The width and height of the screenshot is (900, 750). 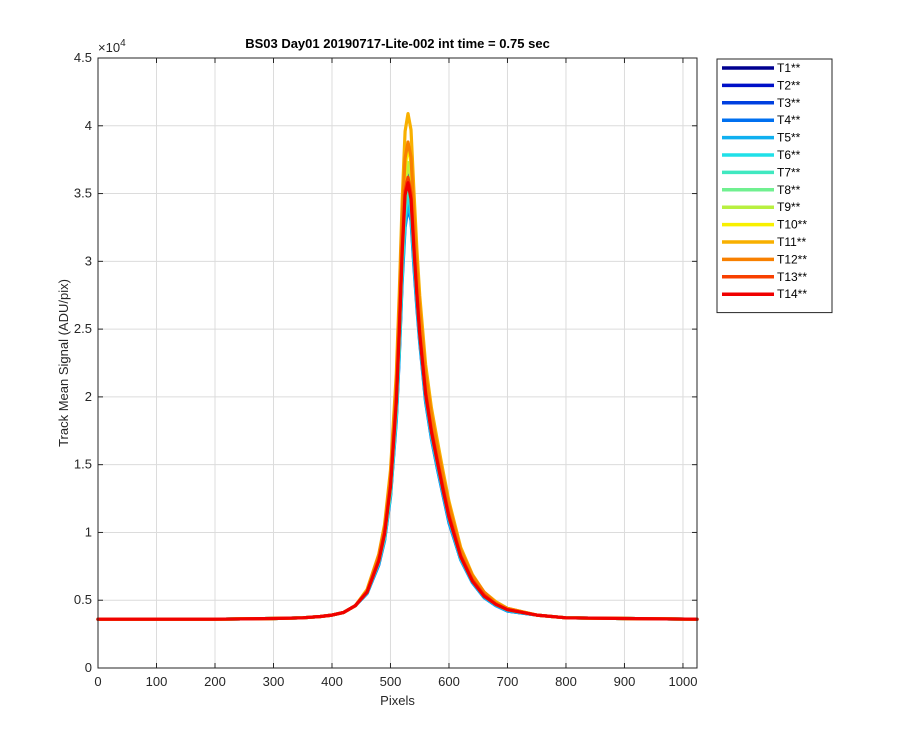 What do you see at coordinates (683, 681) in the screenshot?
I see `x-tick-label: 1000` at bounding box center [683, 681].